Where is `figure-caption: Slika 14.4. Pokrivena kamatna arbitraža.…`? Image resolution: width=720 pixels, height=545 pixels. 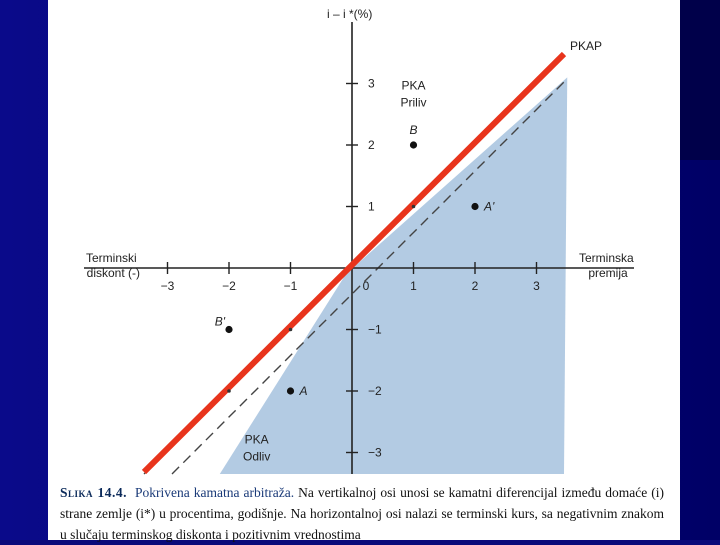 figure-caption: Slika 14.4. Pokrivena kamatna arbitraža.… is located at coordinates (362, 513).